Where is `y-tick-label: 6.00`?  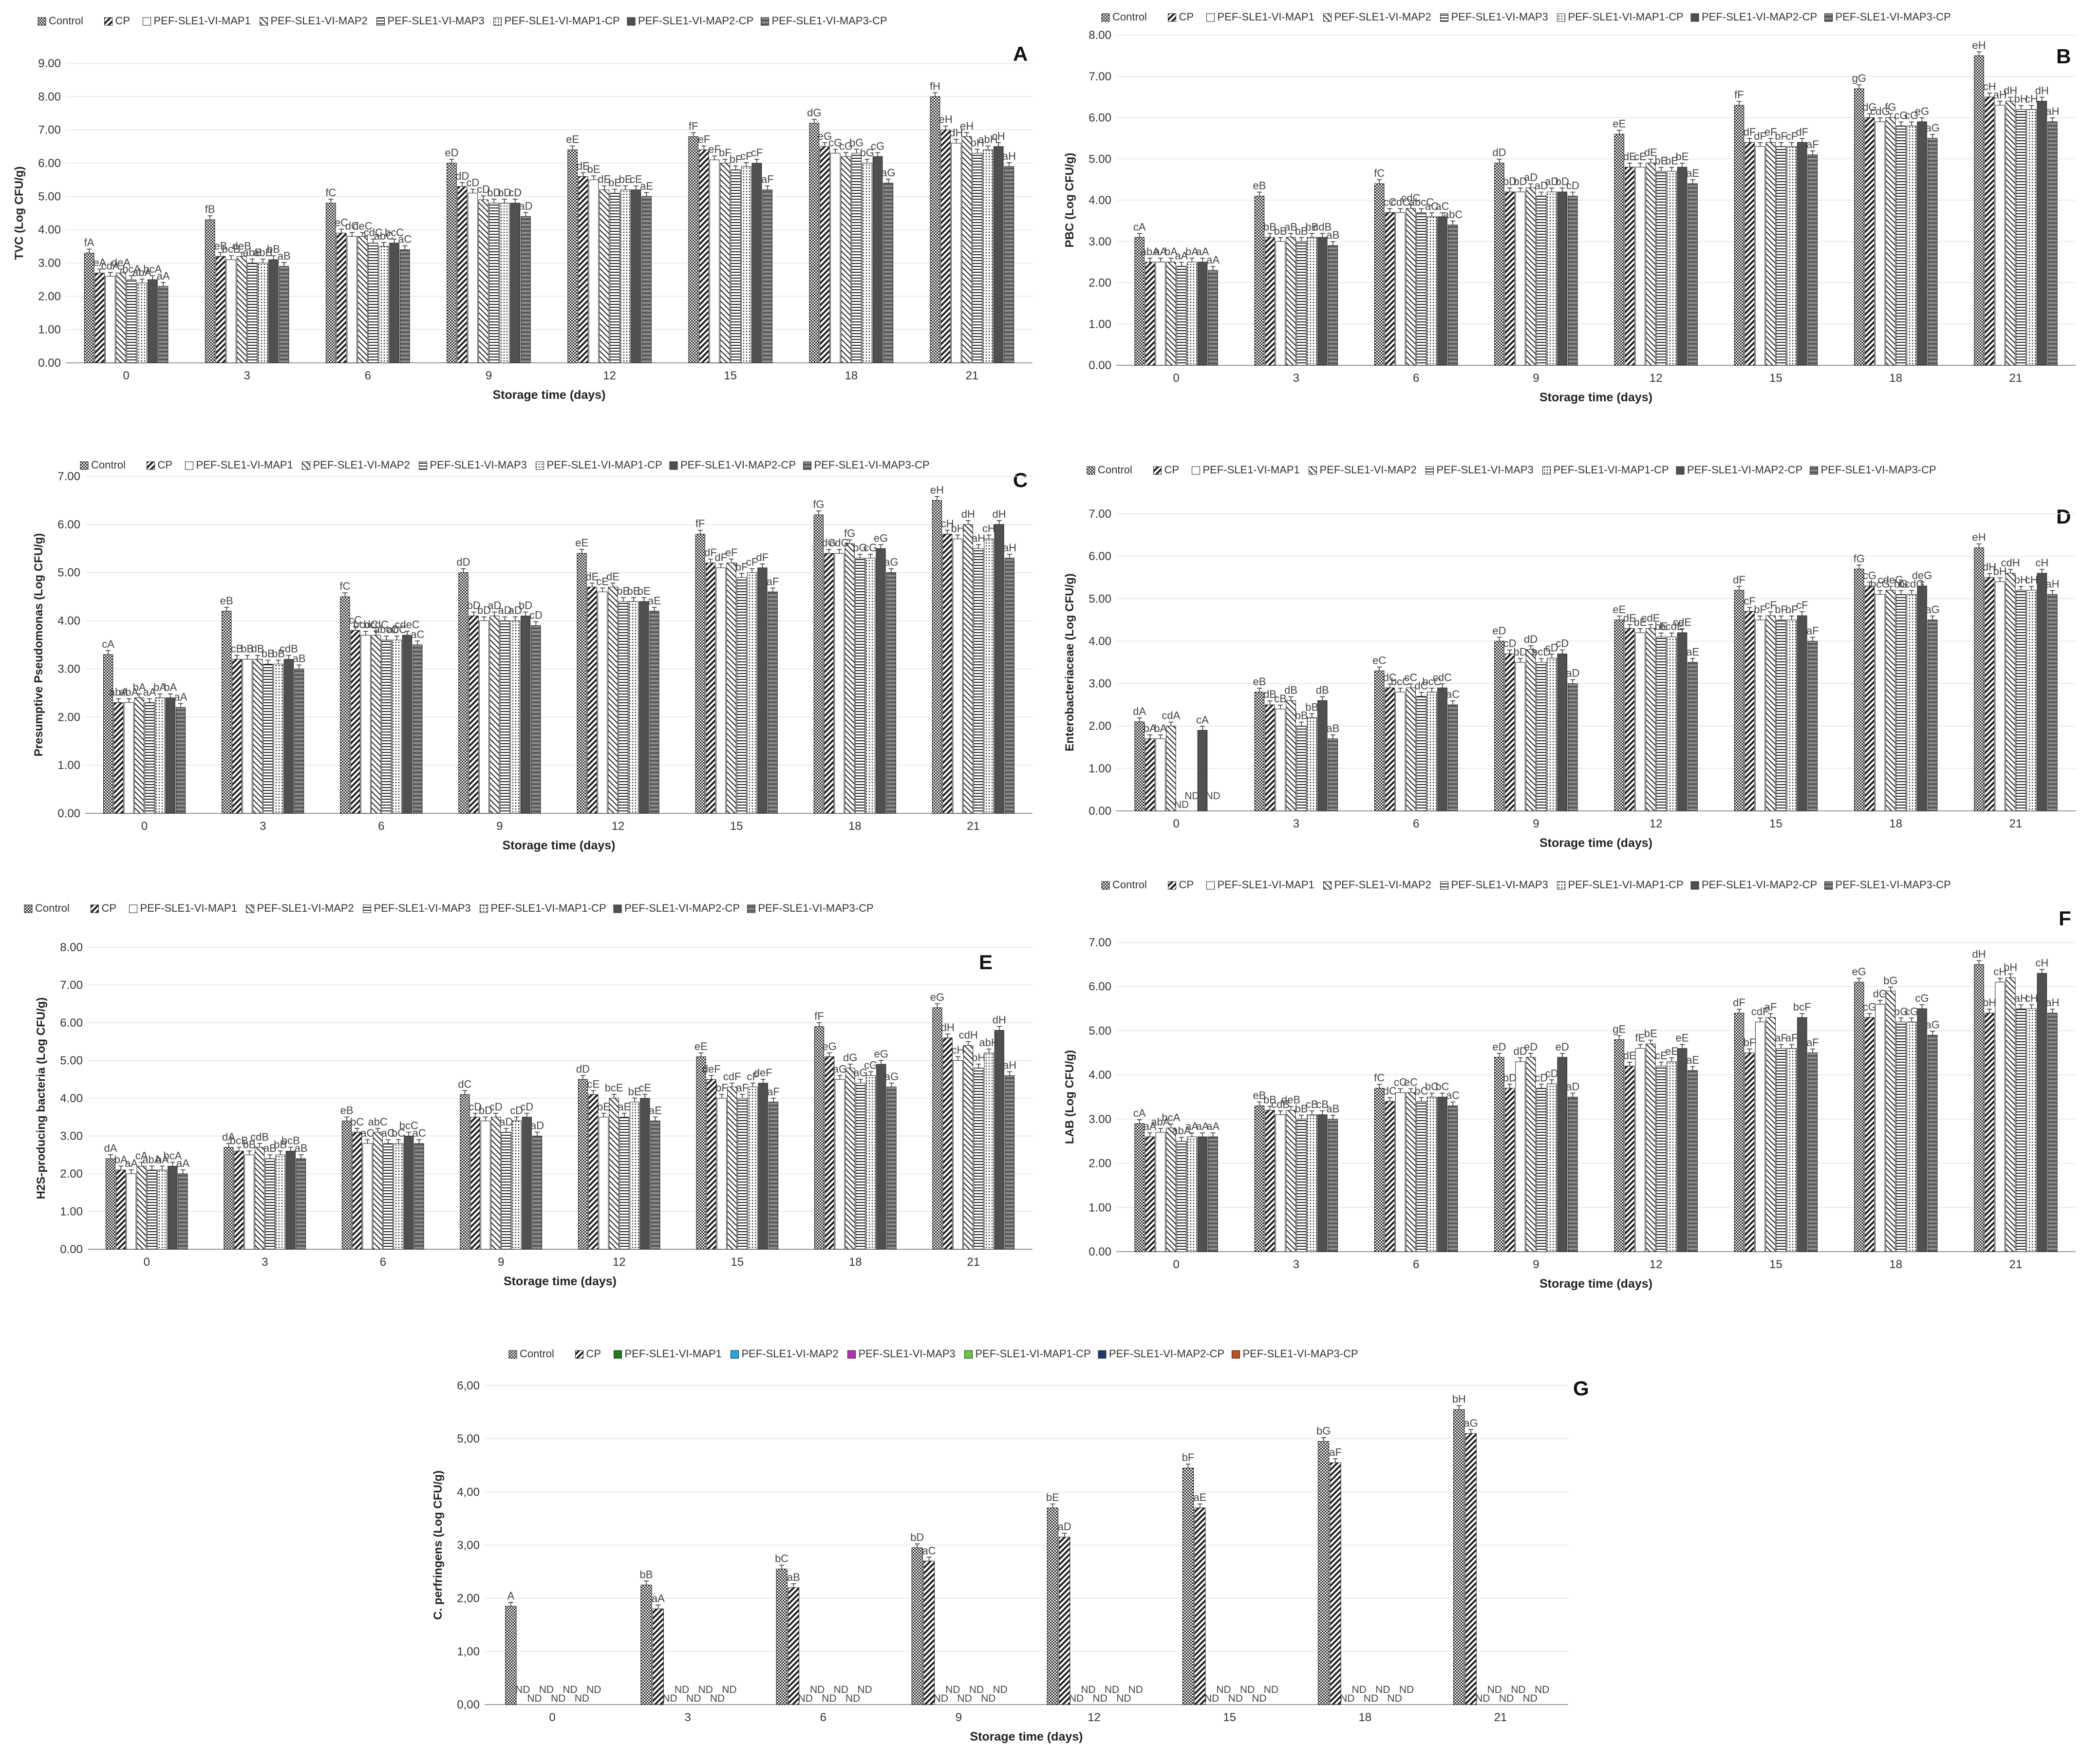 y-tick-label: 6.00 is located at coordinates (1099, 987).